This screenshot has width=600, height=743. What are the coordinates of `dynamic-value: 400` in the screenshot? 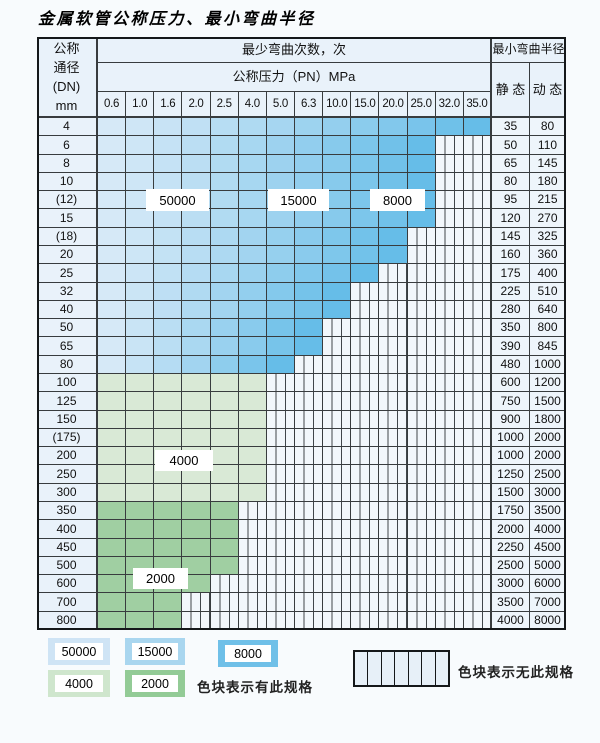 It's located at (548, 273).